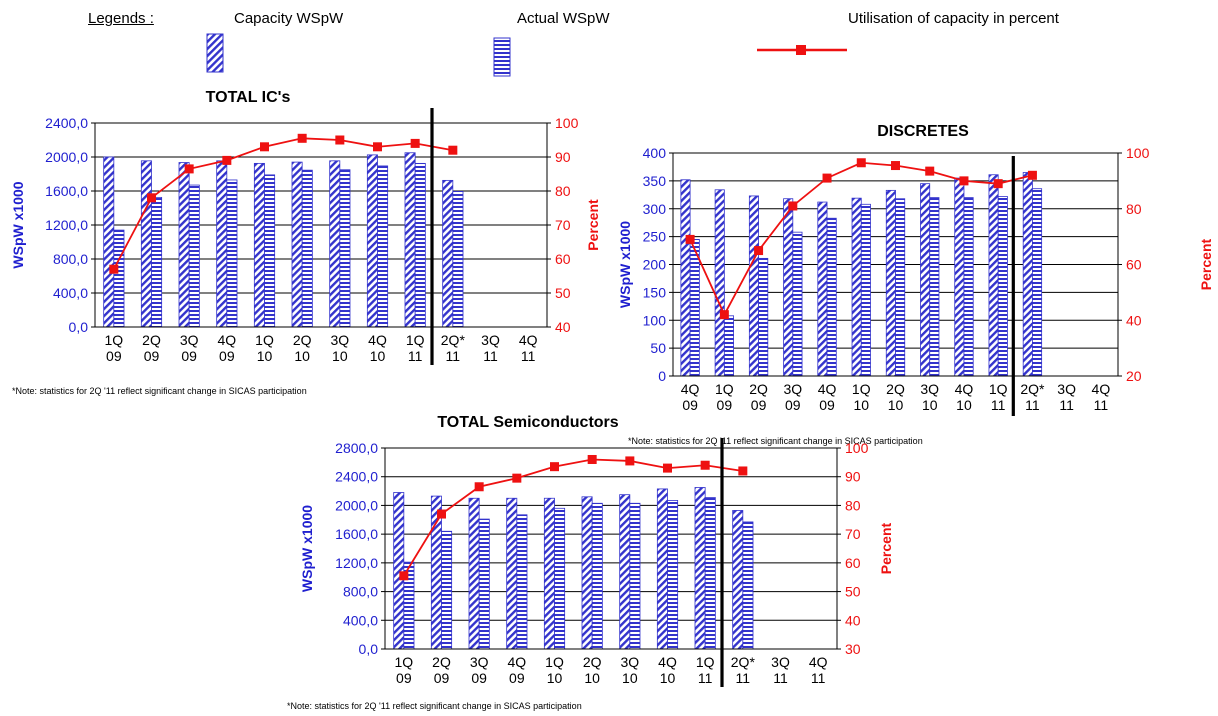  What do you see at coordinates (655, 209) in the screenshot?
I see `y-tick-label: 300` at bounding box center [655, 209].